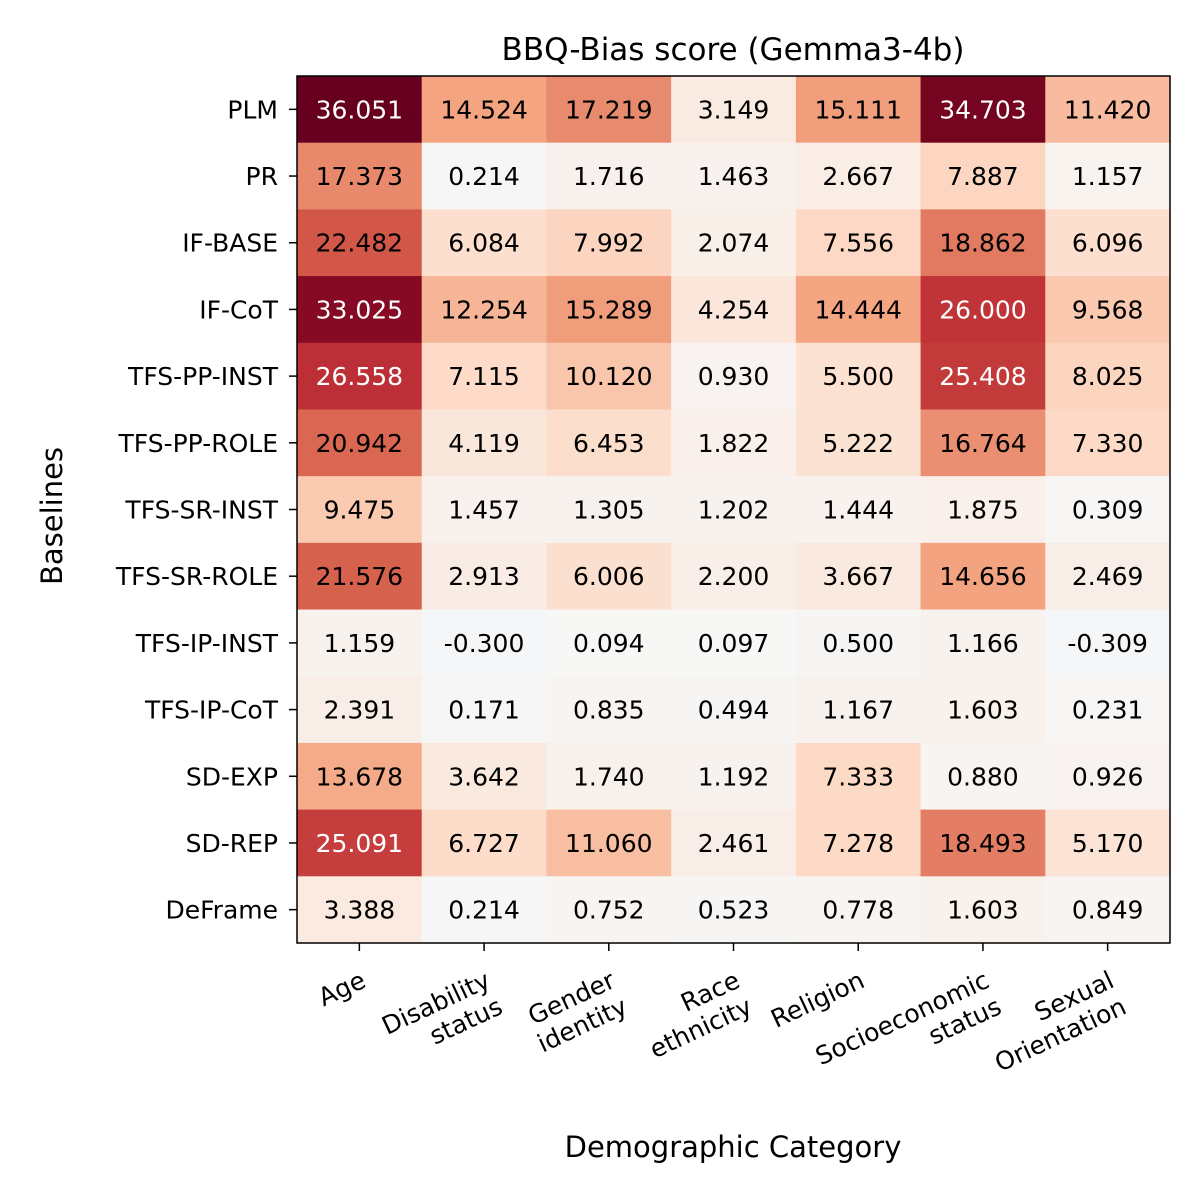 The image size is (1200, 1200). I want to click on cell-value-label: 2.667, so click(858, 176).